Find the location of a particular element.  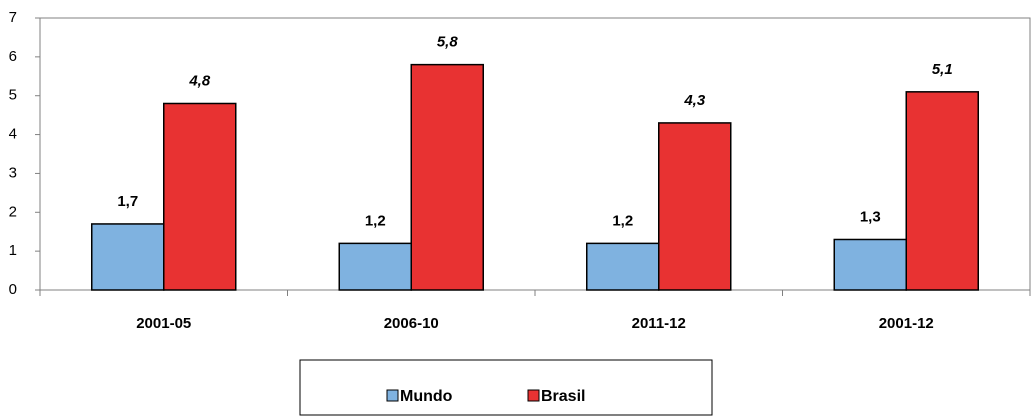

x-tick-label: 2001-05 is located at coordinates (163, 323).